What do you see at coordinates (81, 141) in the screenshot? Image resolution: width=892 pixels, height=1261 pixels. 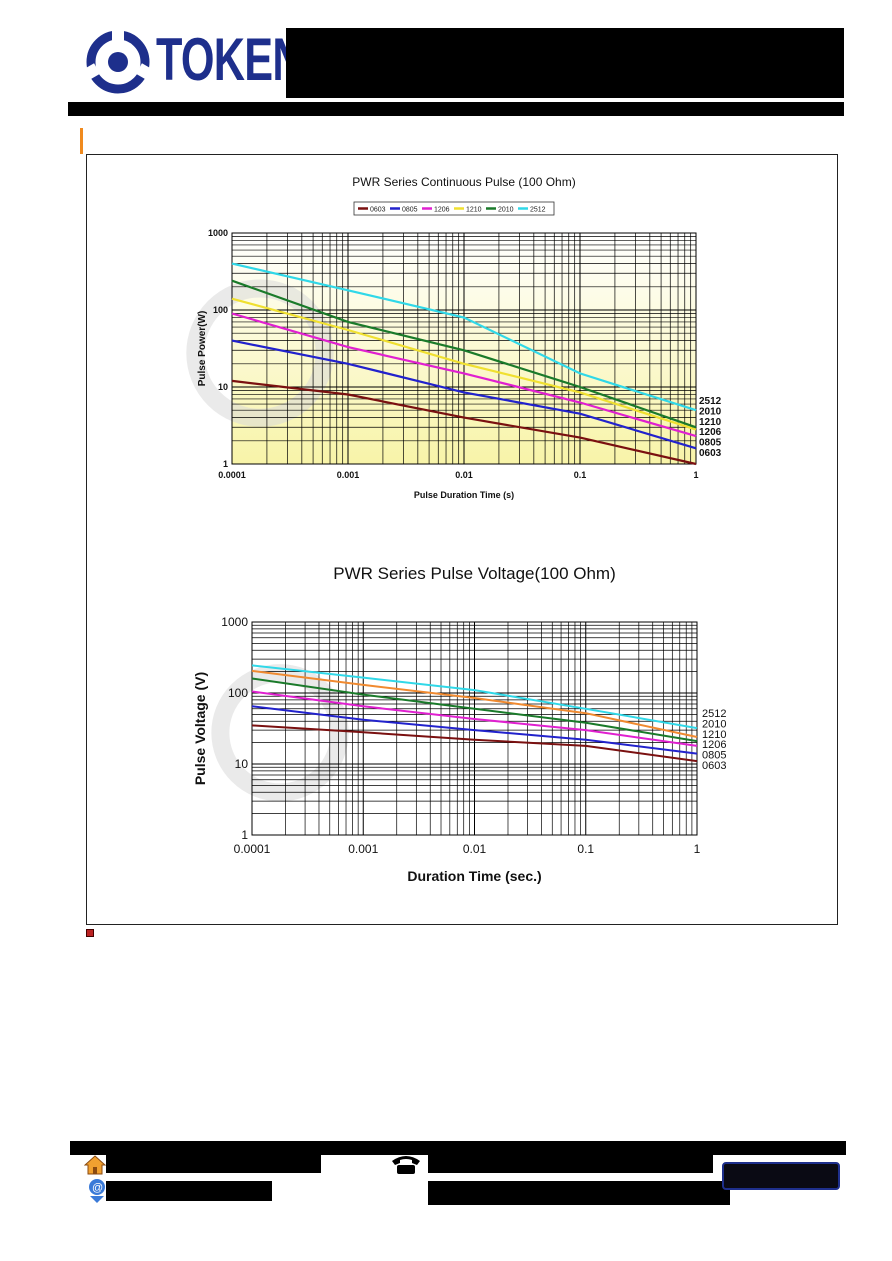 I see `section-marker` at bounding box center [81, 141].